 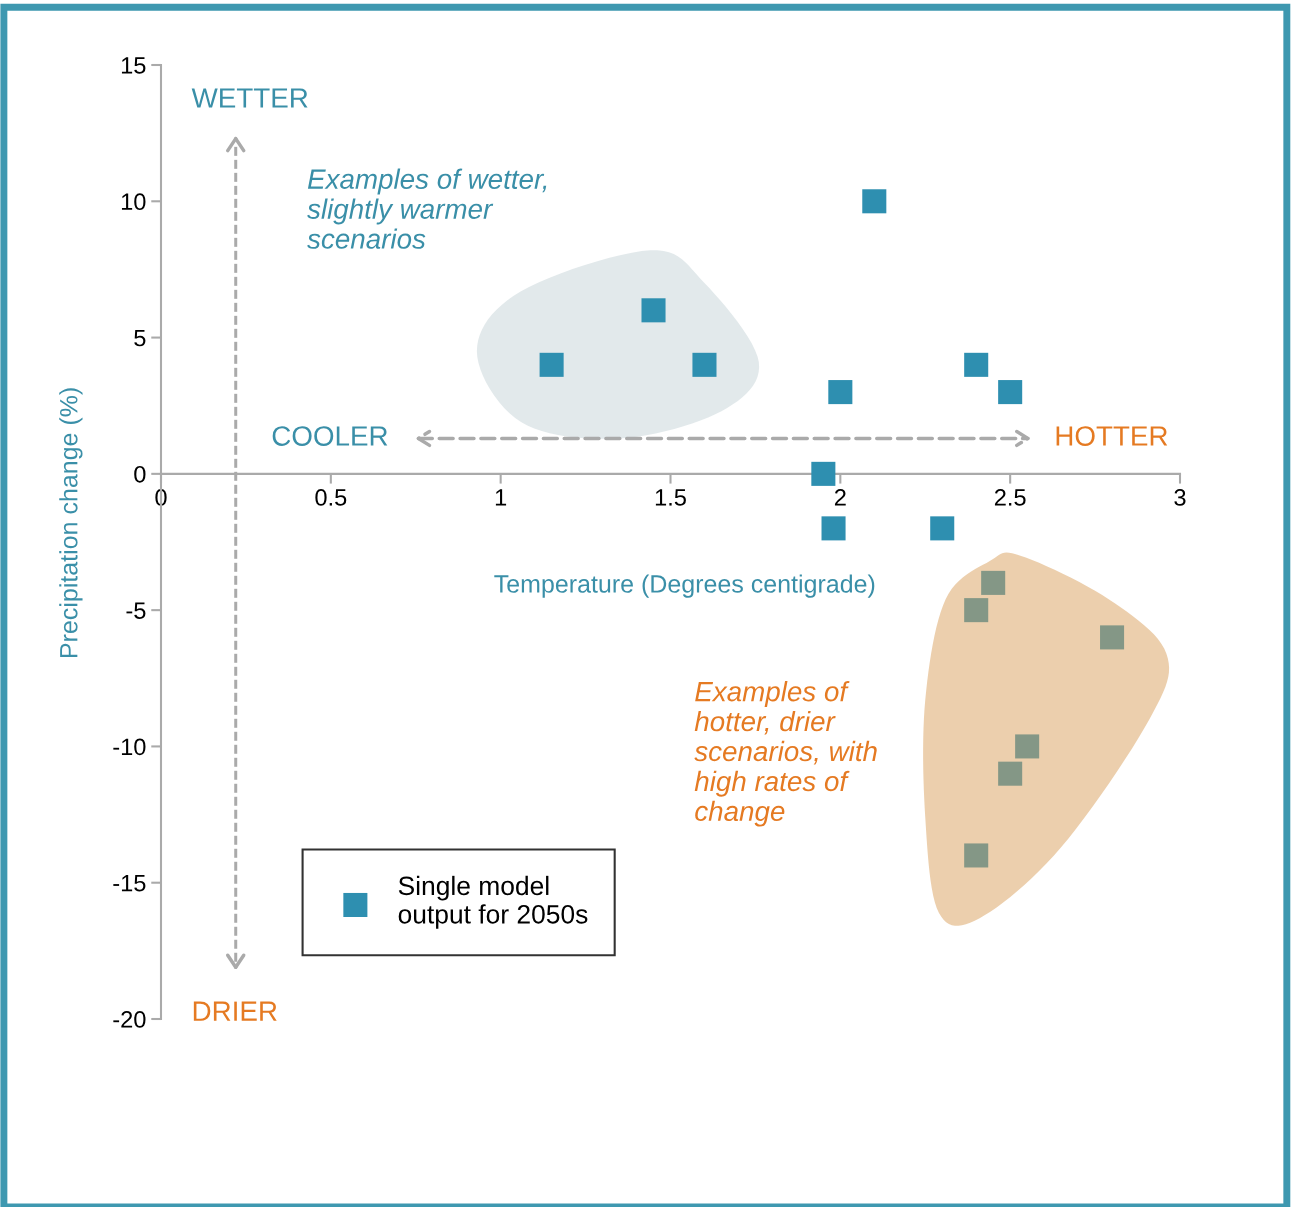 I want to click on y-axis-title: Precipitation change (%), so click(x=71, y=523).